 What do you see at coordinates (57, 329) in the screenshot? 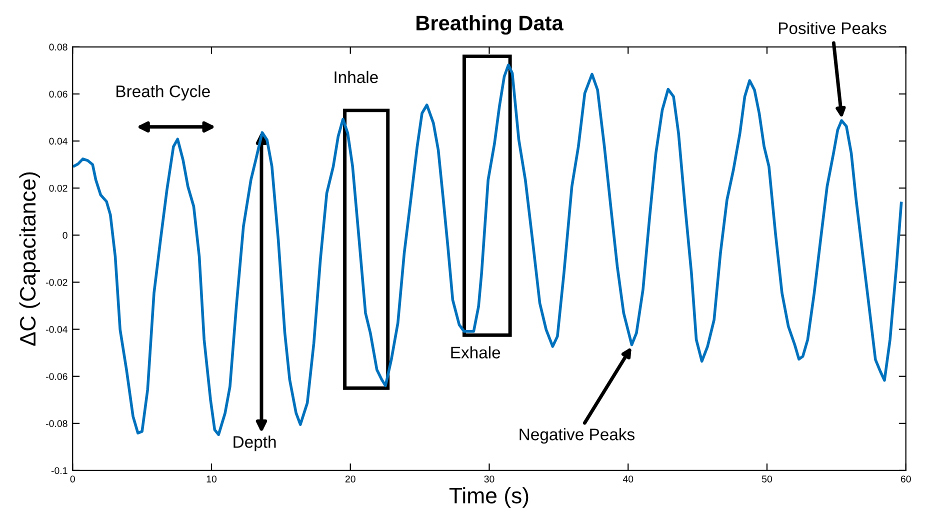
I see `y-tick-label: -0.04` at bounding box center [57, 329].